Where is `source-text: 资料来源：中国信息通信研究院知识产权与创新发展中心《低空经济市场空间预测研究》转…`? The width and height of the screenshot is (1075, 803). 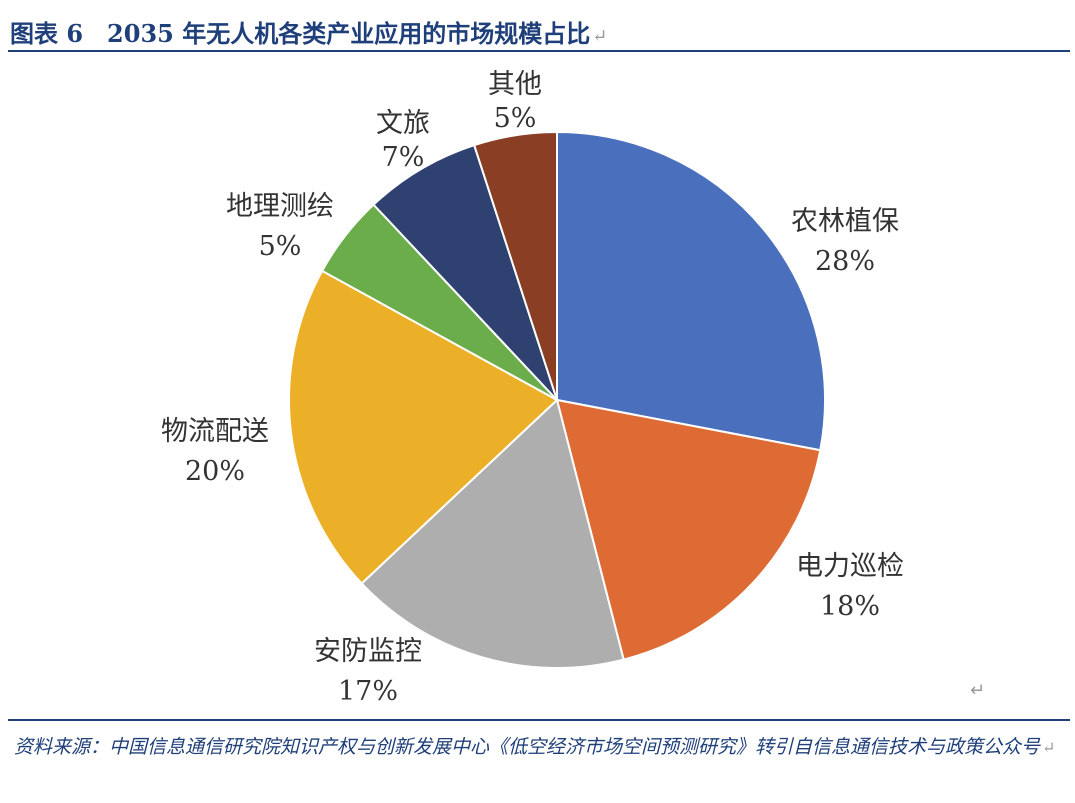
source-text: 资料来源：中国信息通信研究院知识产权与创新发展中心《低空经济市场空间预测研究》转… is located at coordinates (527, 747).